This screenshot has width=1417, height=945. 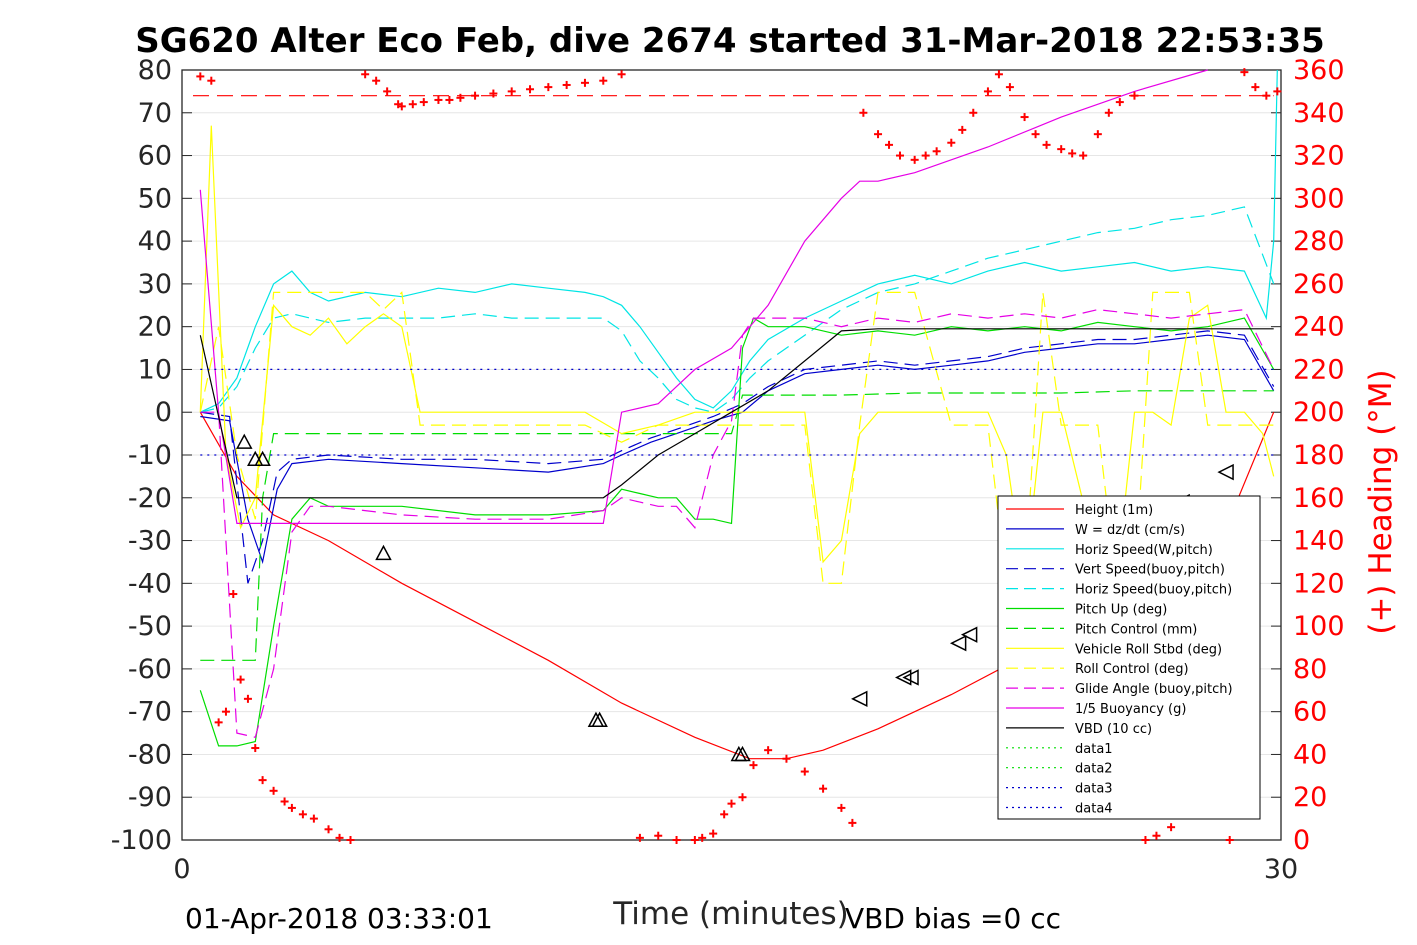 I want to click on legend-label-6: Pitch Control (mm), so click(x=1136, y=629).